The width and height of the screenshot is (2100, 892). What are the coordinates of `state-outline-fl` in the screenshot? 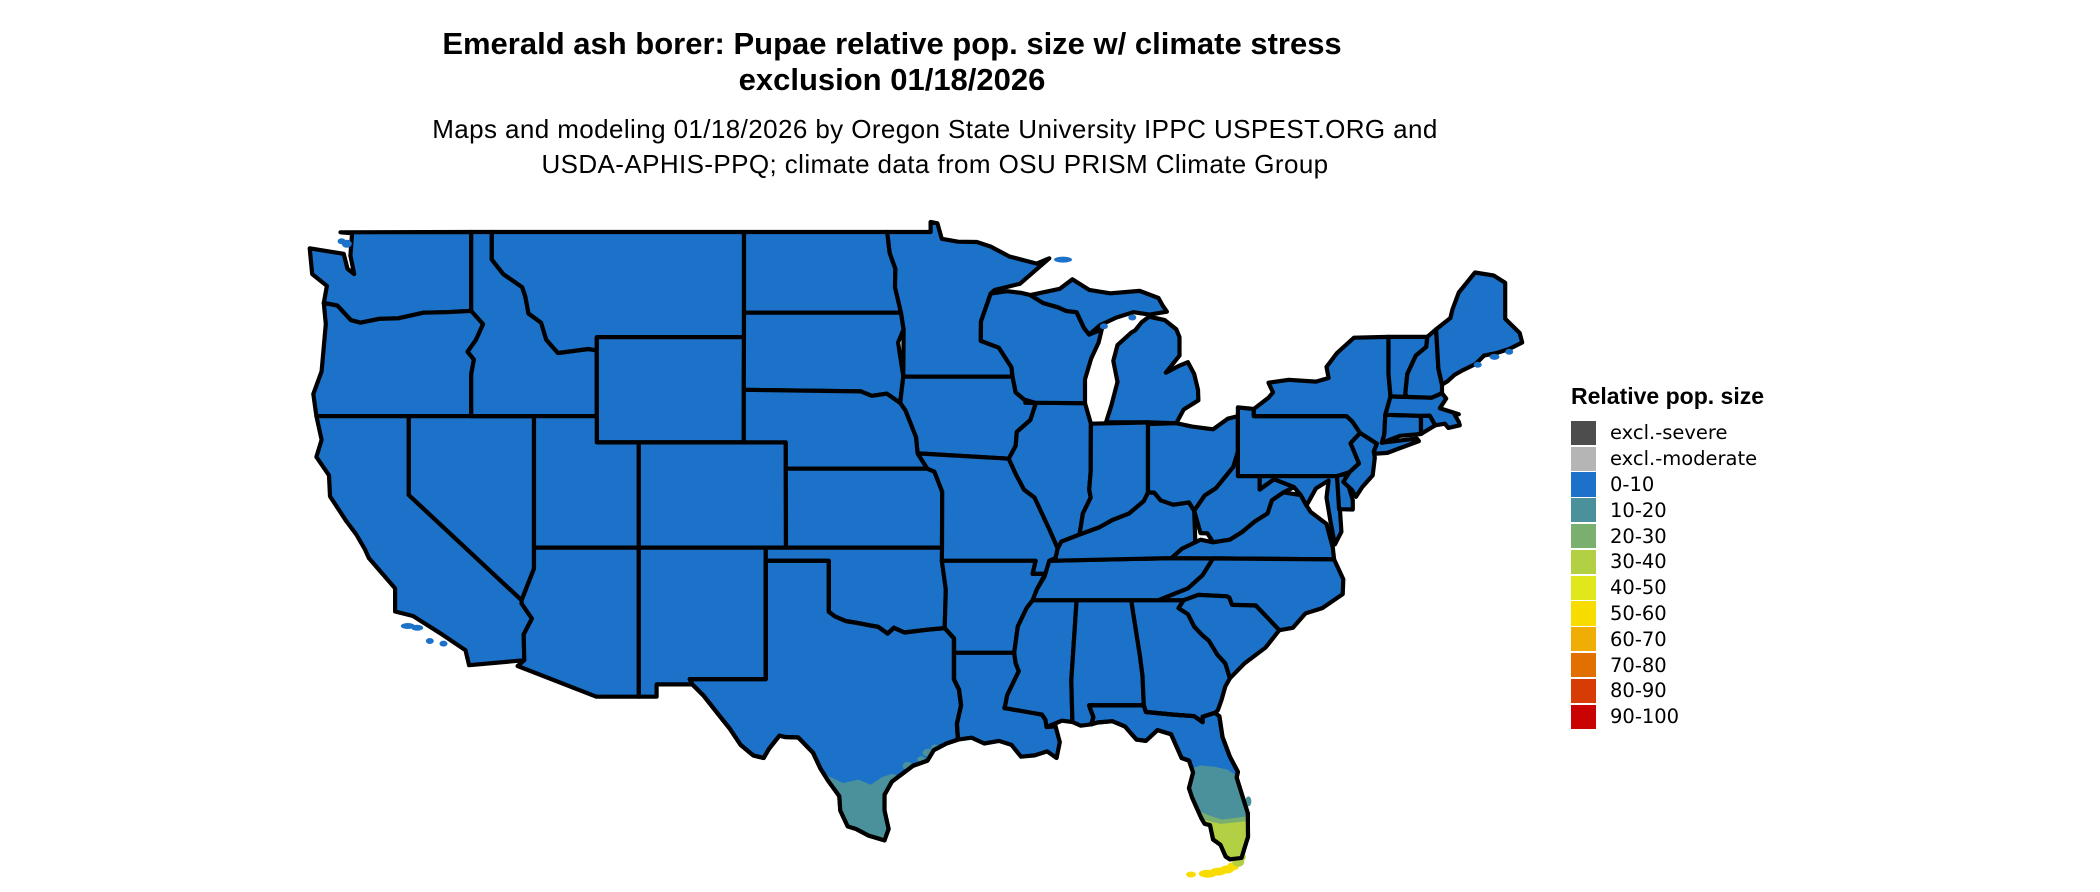 It's located at (1169, 782).